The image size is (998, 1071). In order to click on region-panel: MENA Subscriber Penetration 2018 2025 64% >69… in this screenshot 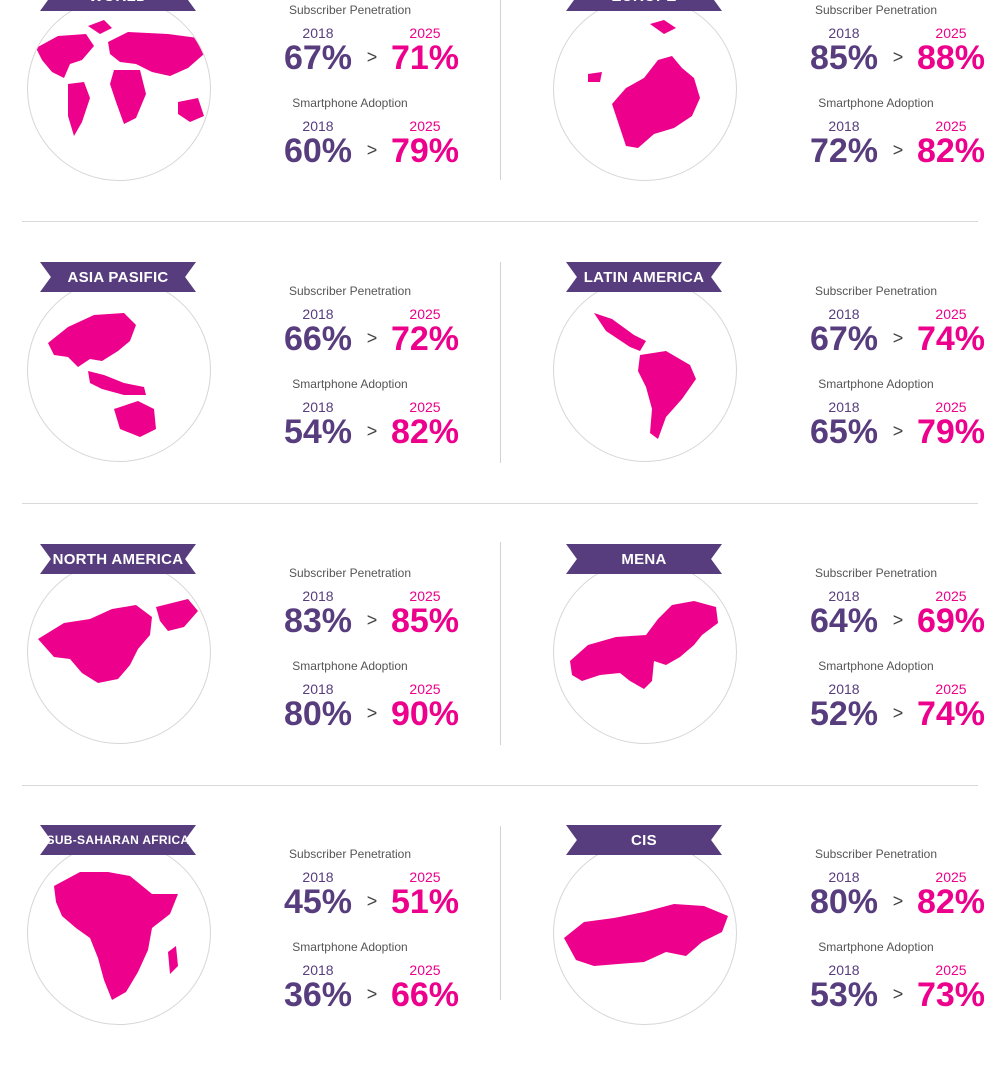, I will do `click(773, 667)`.